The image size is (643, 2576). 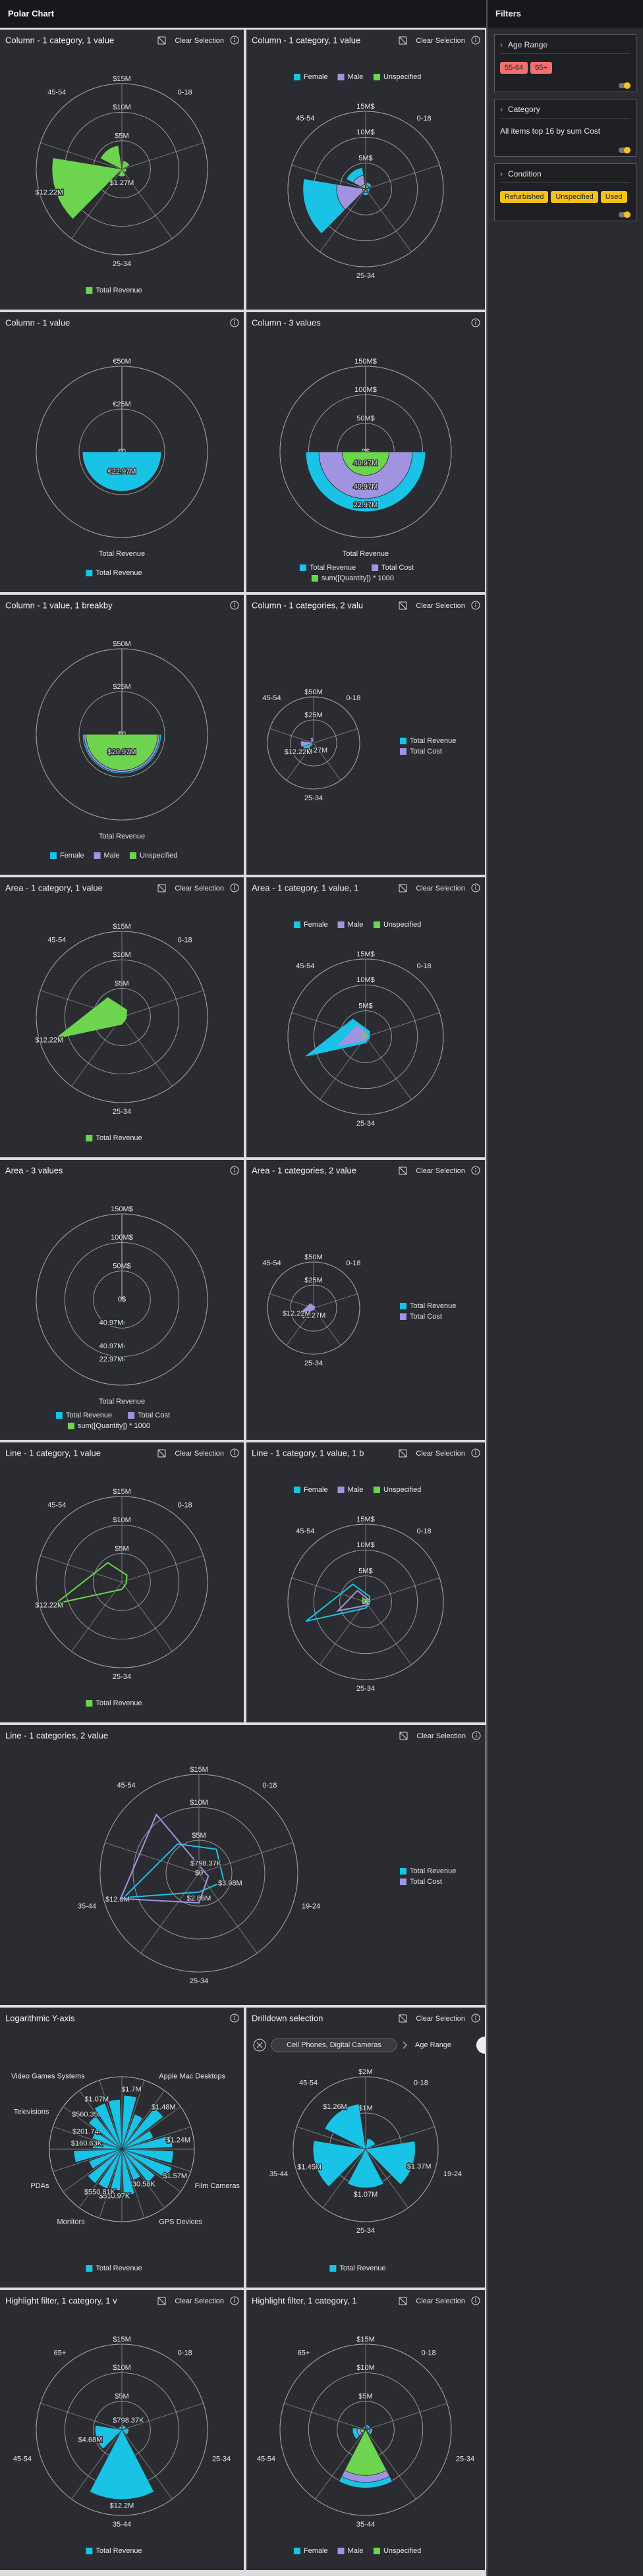 What do you see at coordinates (122, 1267) in the screenshot?
I see `y-tick-label: 50M$` at bounding box center [122, 1267].